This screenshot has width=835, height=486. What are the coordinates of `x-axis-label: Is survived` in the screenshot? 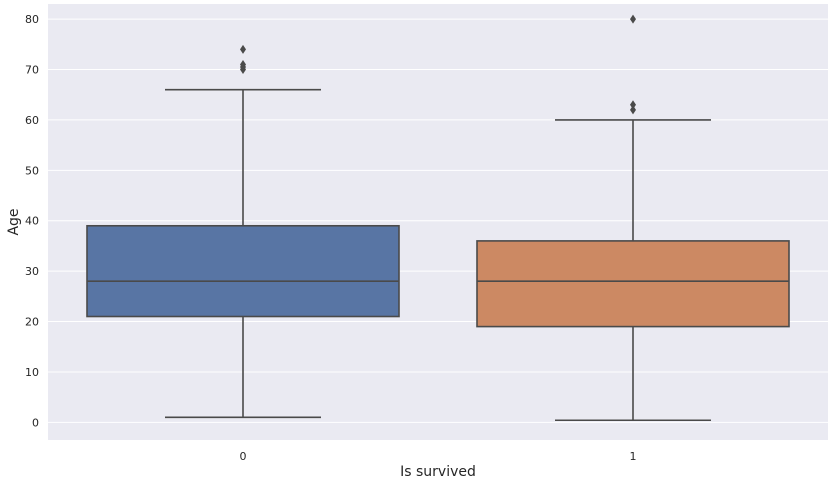 It's located at (438, 472).